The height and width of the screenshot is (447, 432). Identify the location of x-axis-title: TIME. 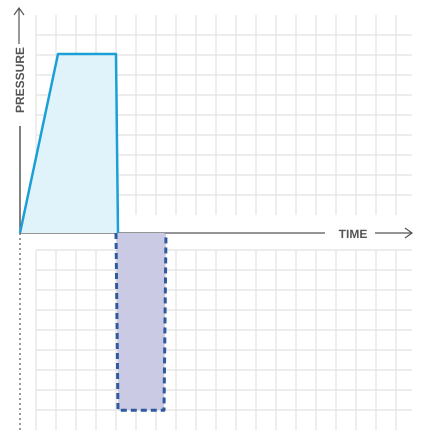
(353, 234).